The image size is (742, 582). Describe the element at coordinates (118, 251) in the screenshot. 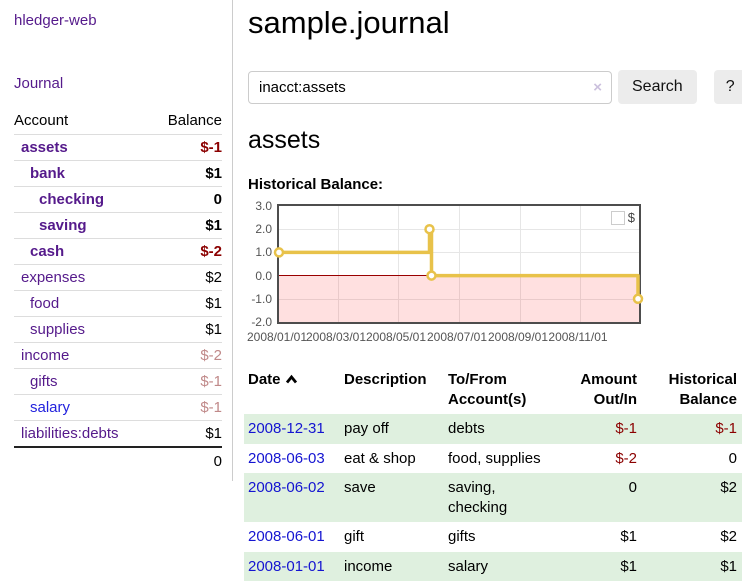

I see `account-row: cash $-2` at that location.